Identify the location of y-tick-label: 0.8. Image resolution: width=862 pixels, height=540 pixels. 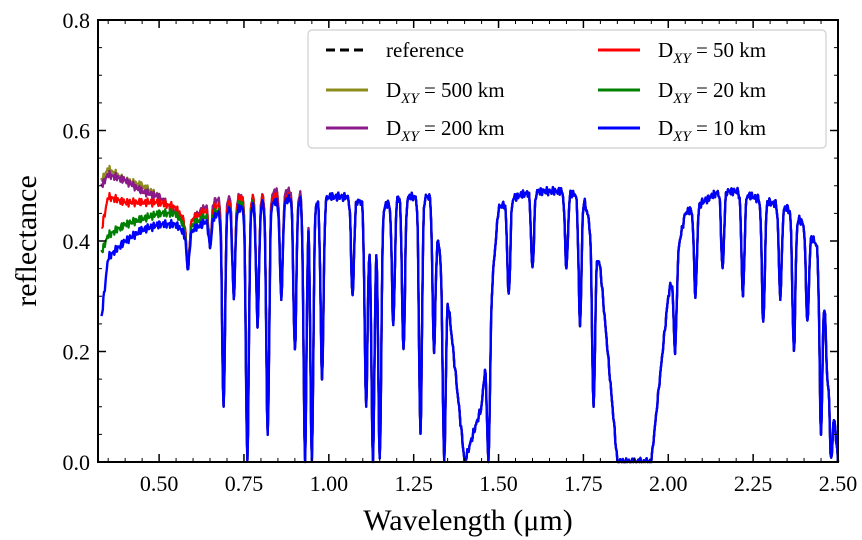
(77, 20).